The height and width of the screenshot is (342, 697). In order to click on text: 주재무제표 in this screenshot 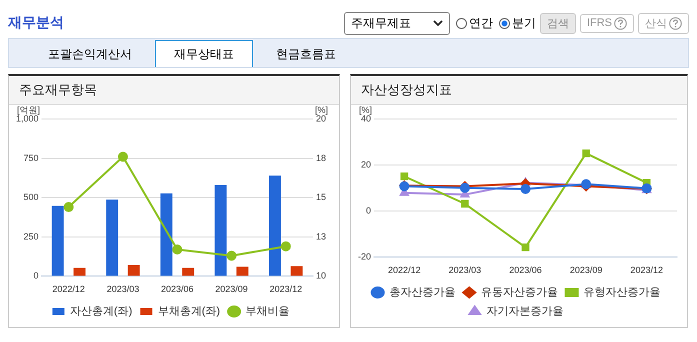, I will do `click(380, 23)`.